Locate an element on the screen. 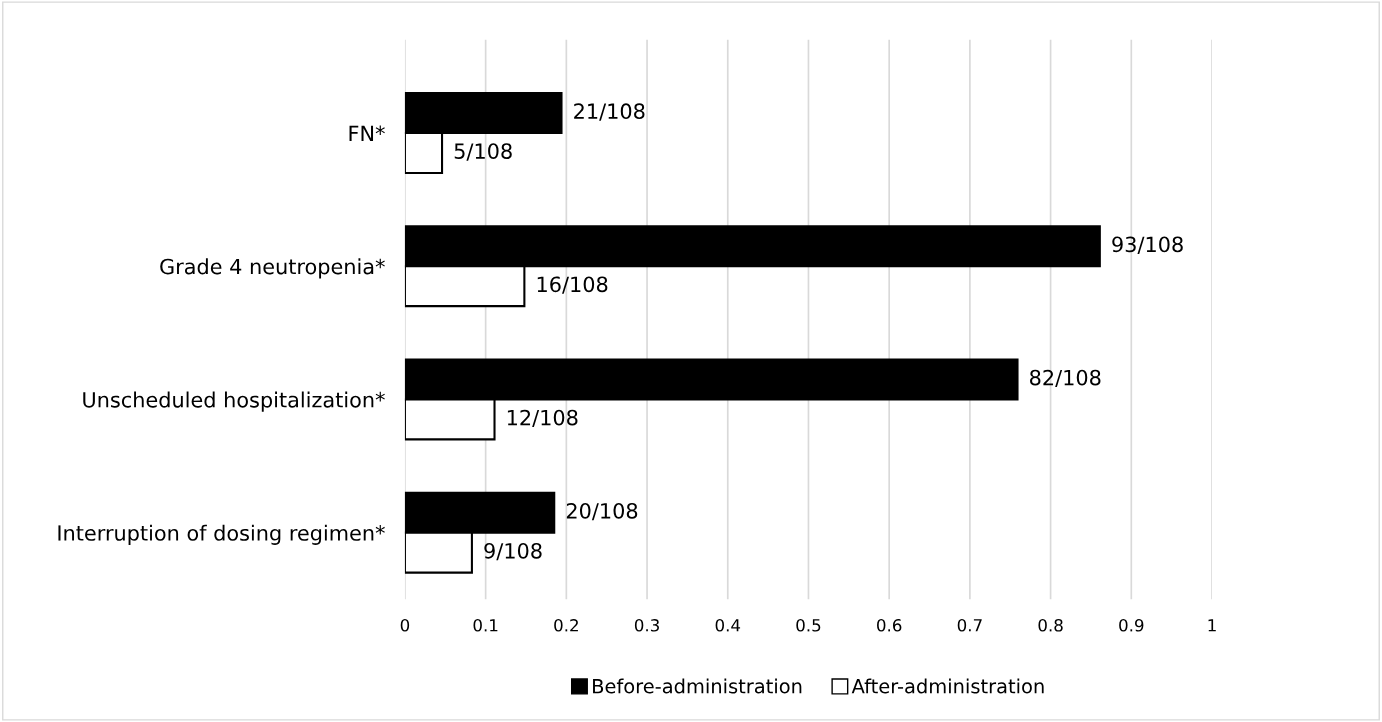 This screenshot has height=722, width=1382. y-tick-label: FN* is located at coordinates (367, 133).